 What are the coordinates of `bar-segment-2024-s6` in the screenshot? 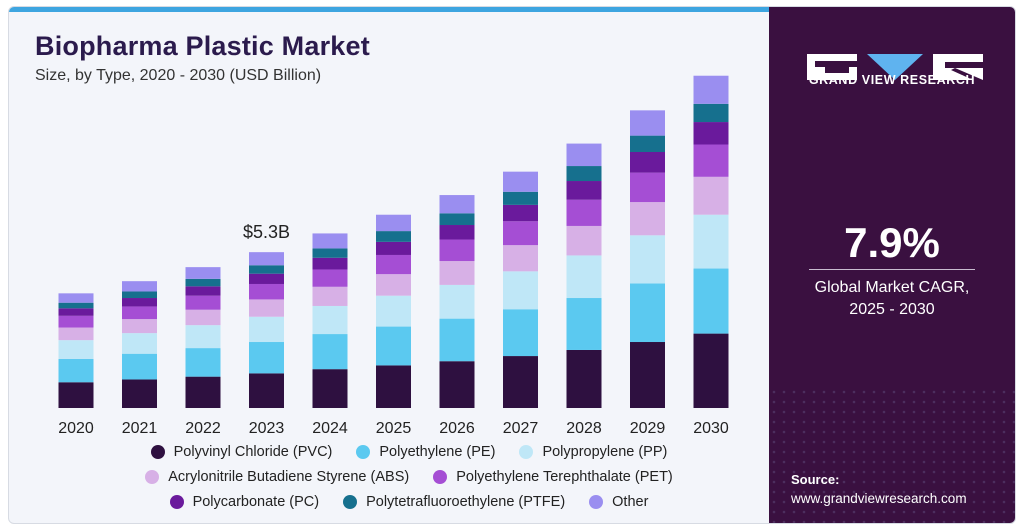 It's located at (330, 253).